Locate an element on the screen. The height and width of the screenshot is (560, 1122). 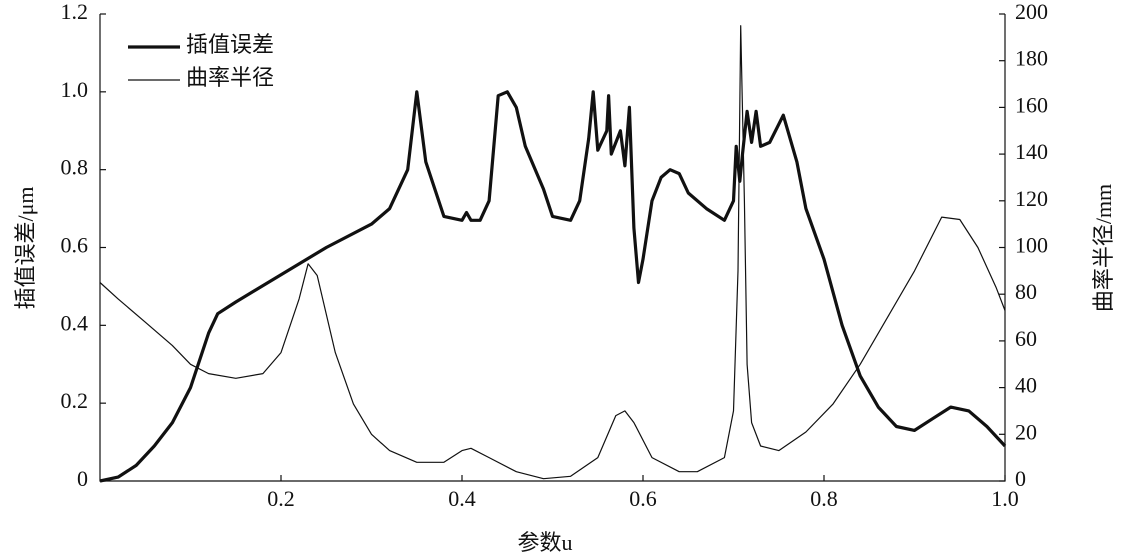
legend-label: 插值误差 is located at coordinates (230, 44).